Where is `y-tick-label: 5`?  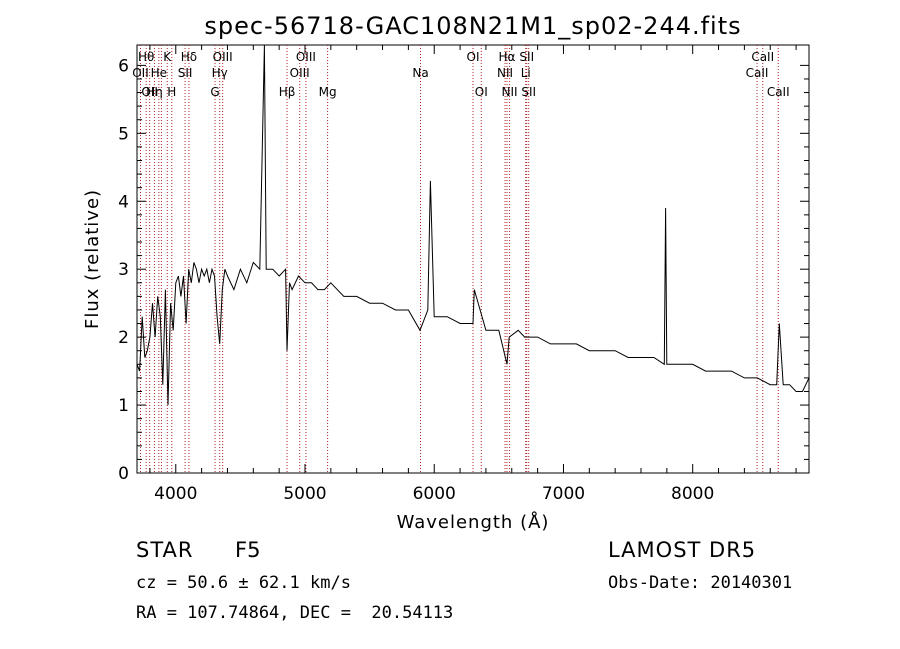 y-tick-label: 5 is located at coordinates (123, 134).